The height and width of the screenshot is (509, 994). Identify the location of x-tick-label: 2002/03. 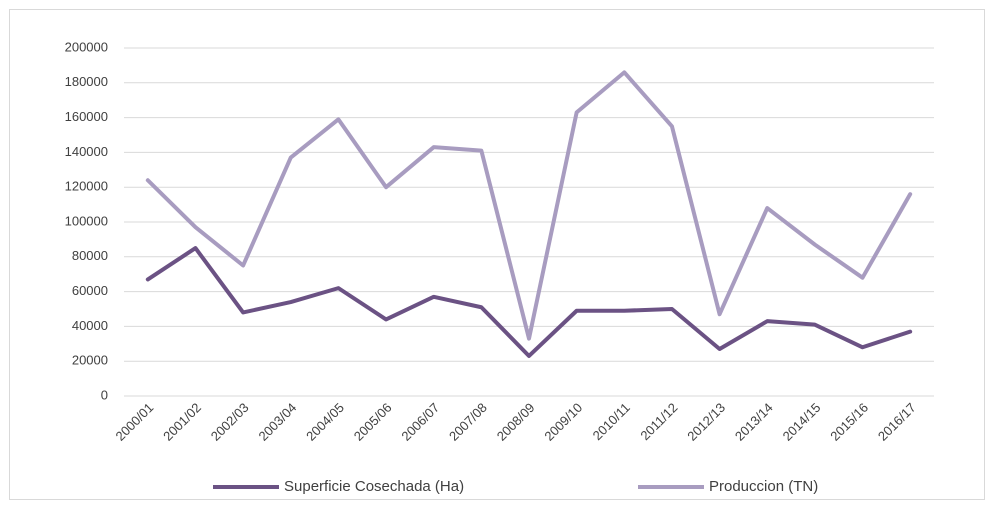
(230, 422).